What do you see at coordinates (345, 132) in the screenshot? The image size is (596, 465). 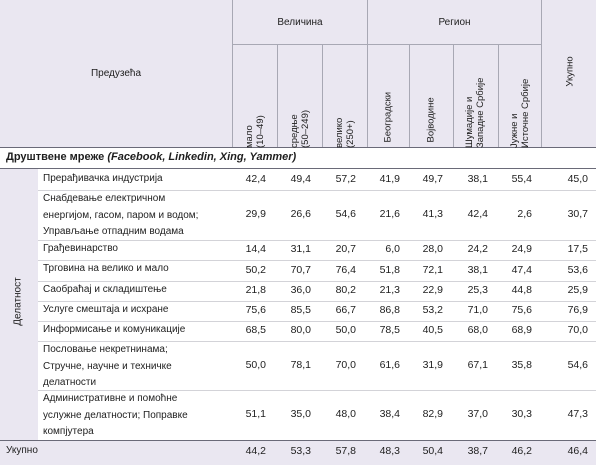 I see `col-header-large: велико (250+)` at bounding box center [345, 132].